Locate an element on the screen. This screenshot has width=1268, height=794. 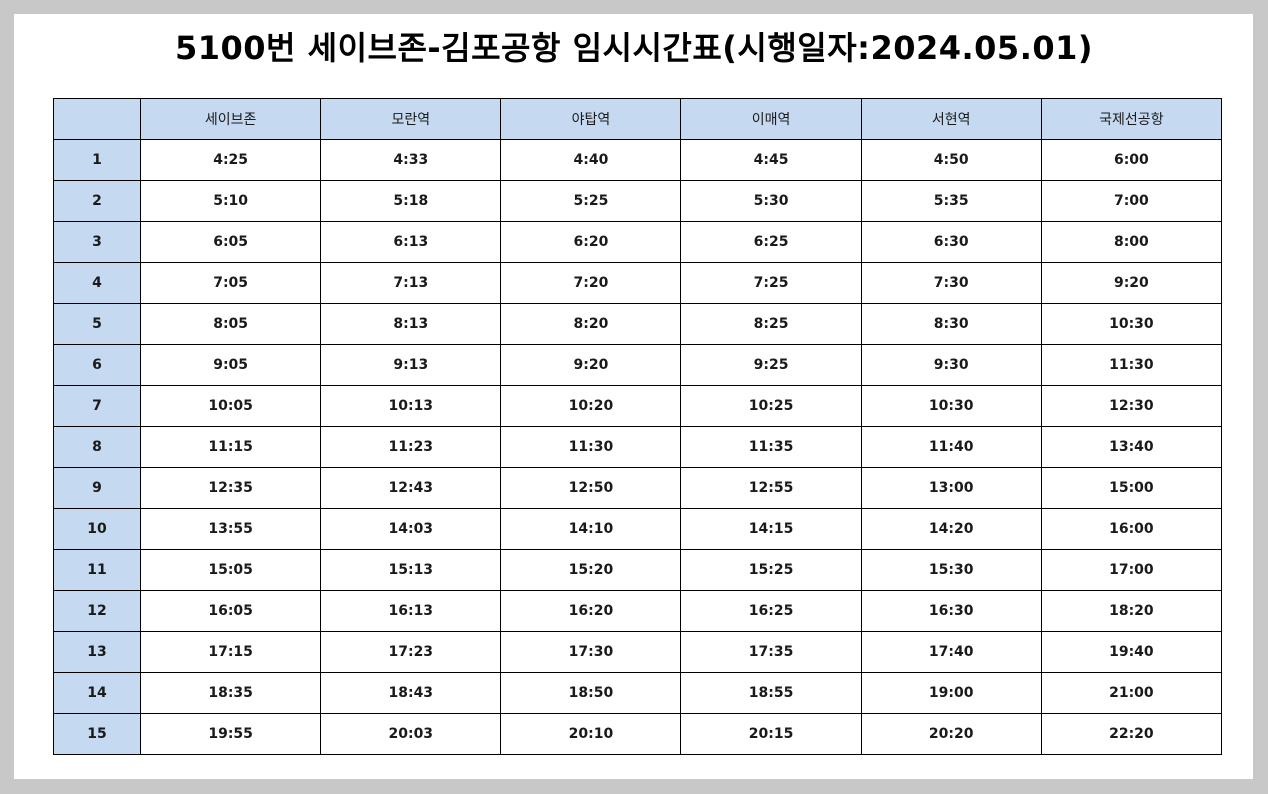
page-title: 5100번 세이브존-김포공항 임시시간표(시행일자:2024.05.01) is located at coordinates (634, 48).